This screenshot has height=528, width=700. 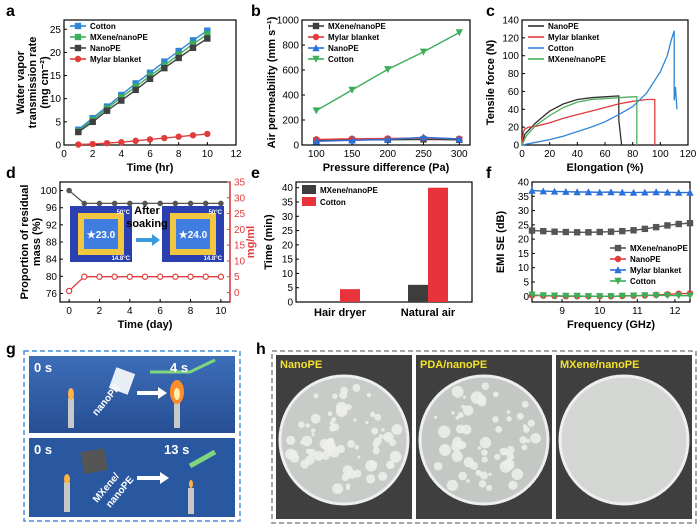 I want to click on e-category-label-0: Hair dryer, so click(x=340, y=313).